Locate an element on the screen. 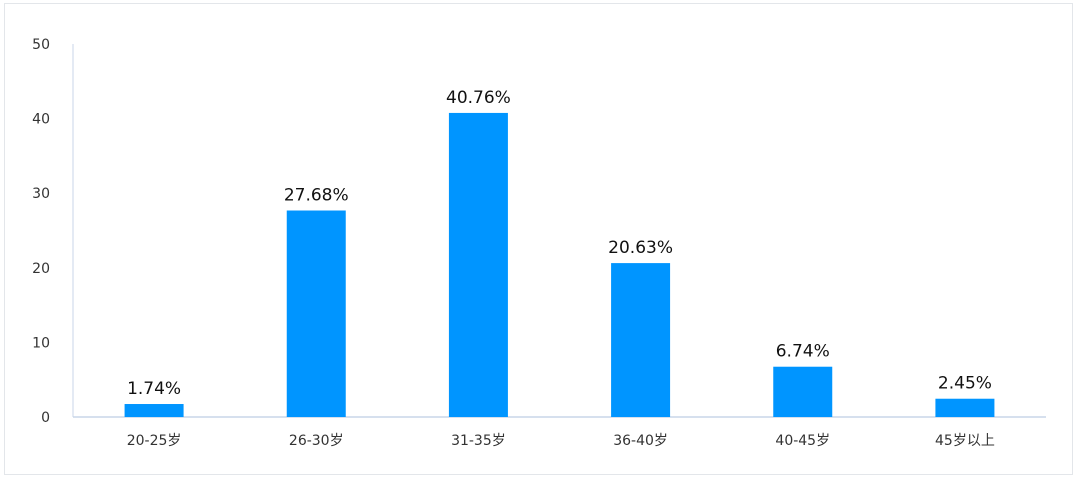 The width and height of the screenshot is (1080, 482). y-tick-label: 50 is located at coordinates (41, 45).